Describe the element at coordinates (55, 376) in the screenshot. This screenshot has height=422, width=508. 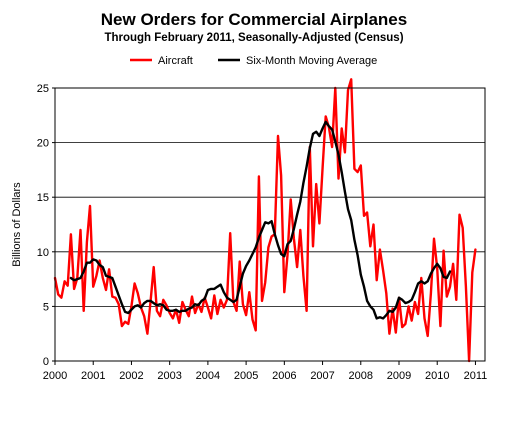
I see `x-tick-label-2000: 2000` at that location.